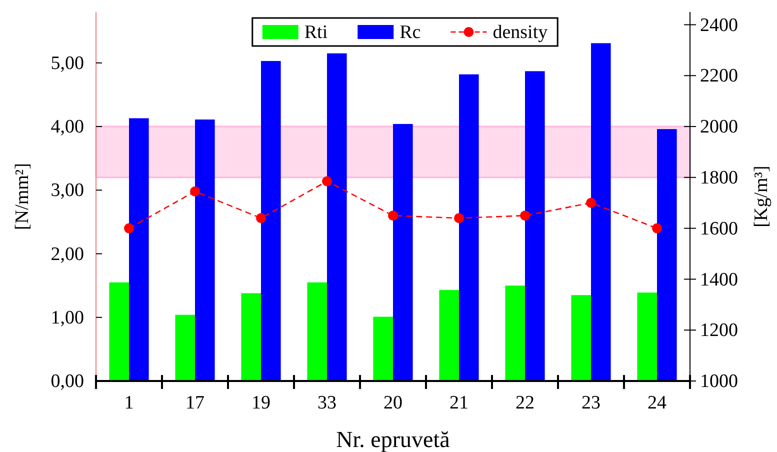  I want to click on y-axis-title: [N/mm²], so click(22, 196).